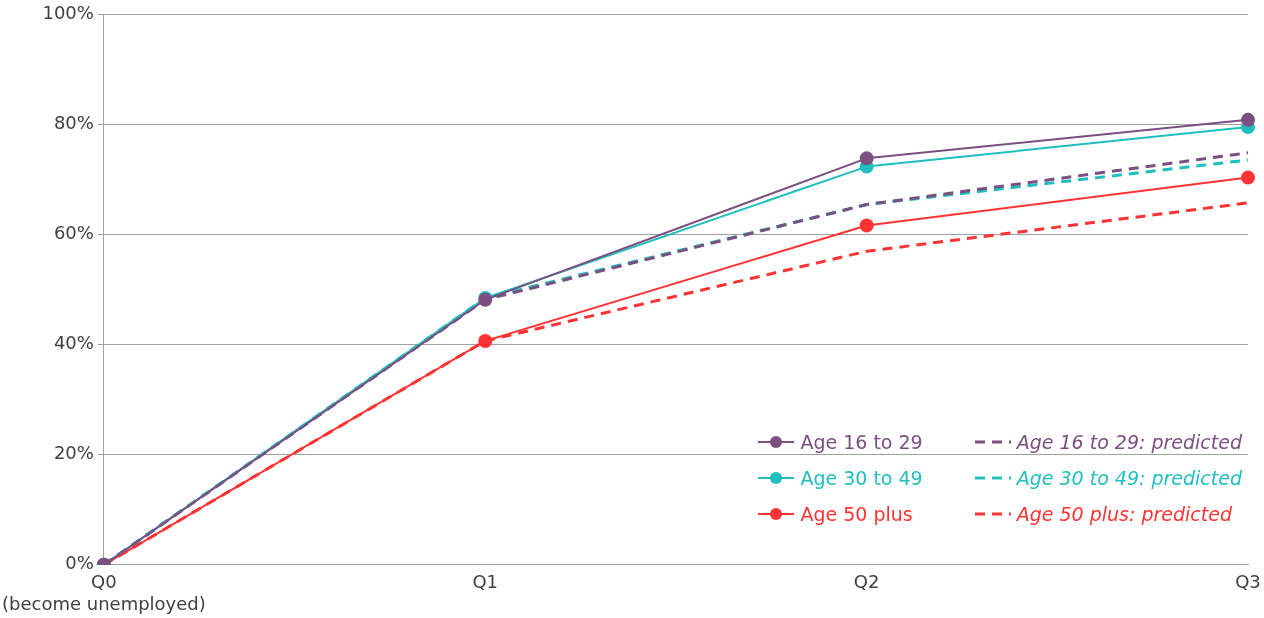 The width and height of the screenshot is (1264, 618). I want to click on x-tick-label: Q0 (become unemployed), so click(103, 592).